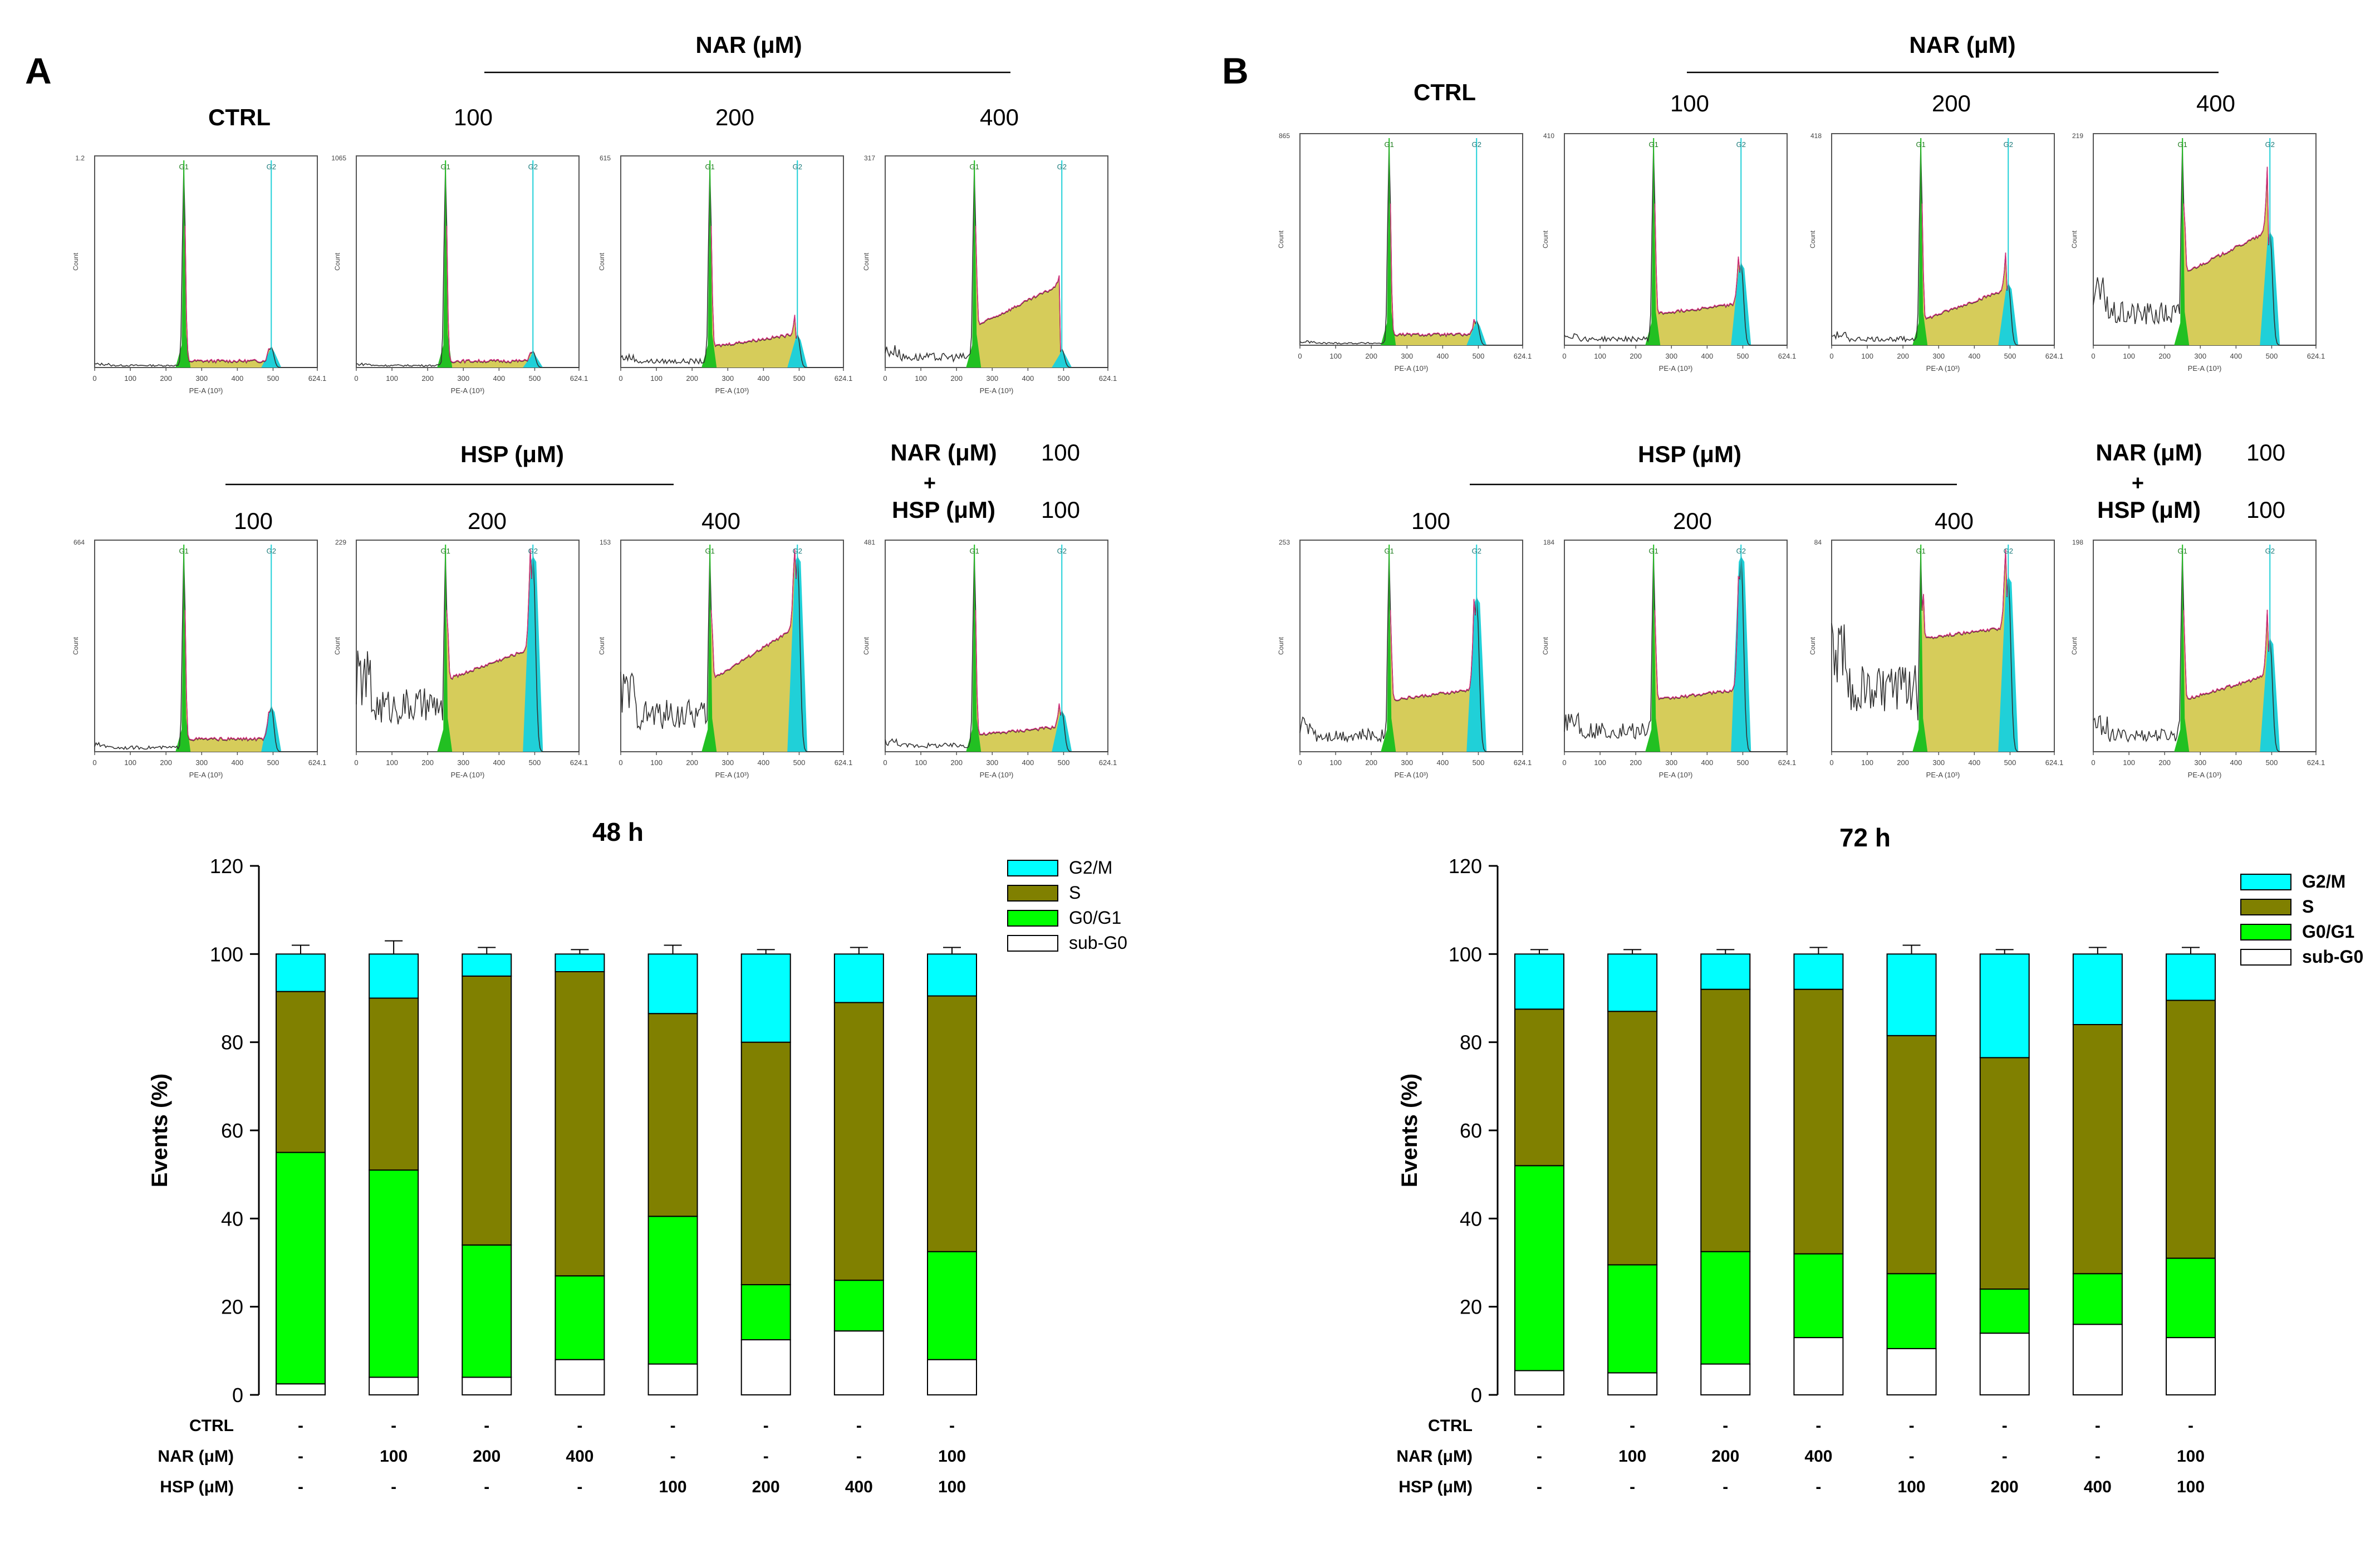  What do you see at coordinates (1548, 542) in the screenshot?
I see `y-max-label: 184` at bounding box center [1548, 542].